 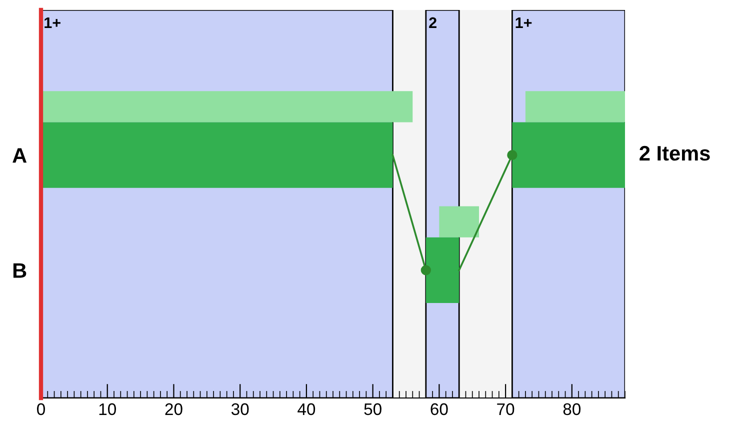 I want to click on y-tick-label: B, so click(x=19, y=270).